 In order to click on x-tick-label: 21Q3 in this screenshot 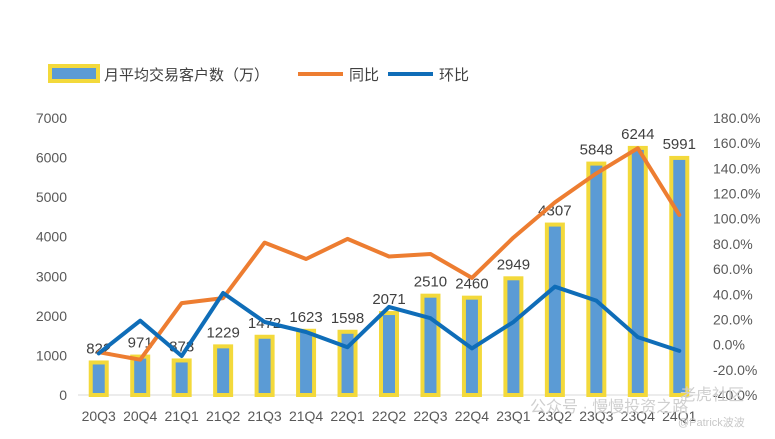, I will do `click(264, 416)`.